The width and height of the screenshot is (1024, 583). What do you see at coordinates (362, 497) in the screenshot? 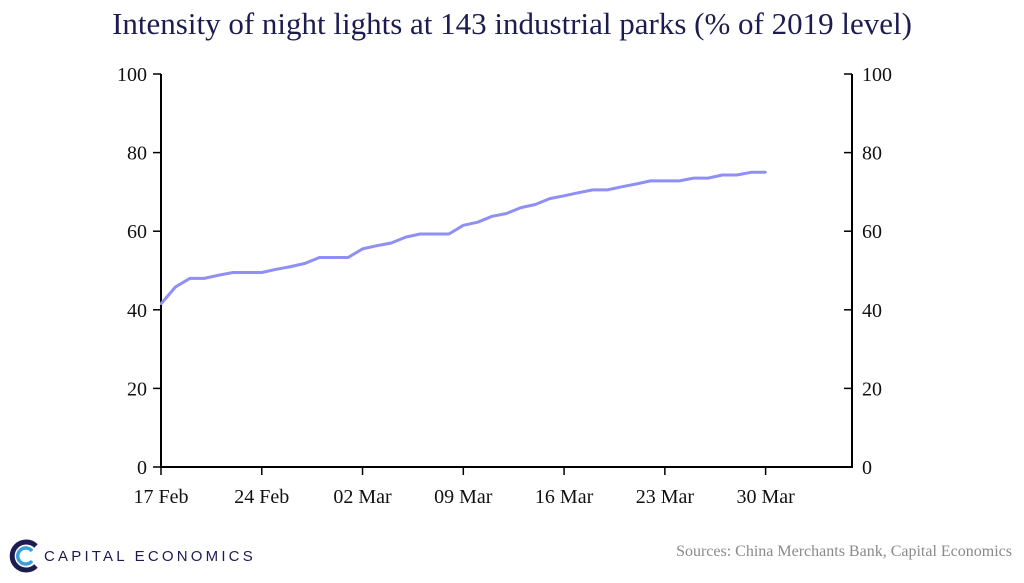
I see `x-tick-label: 02 Mar` at bounding box center [362, 497].